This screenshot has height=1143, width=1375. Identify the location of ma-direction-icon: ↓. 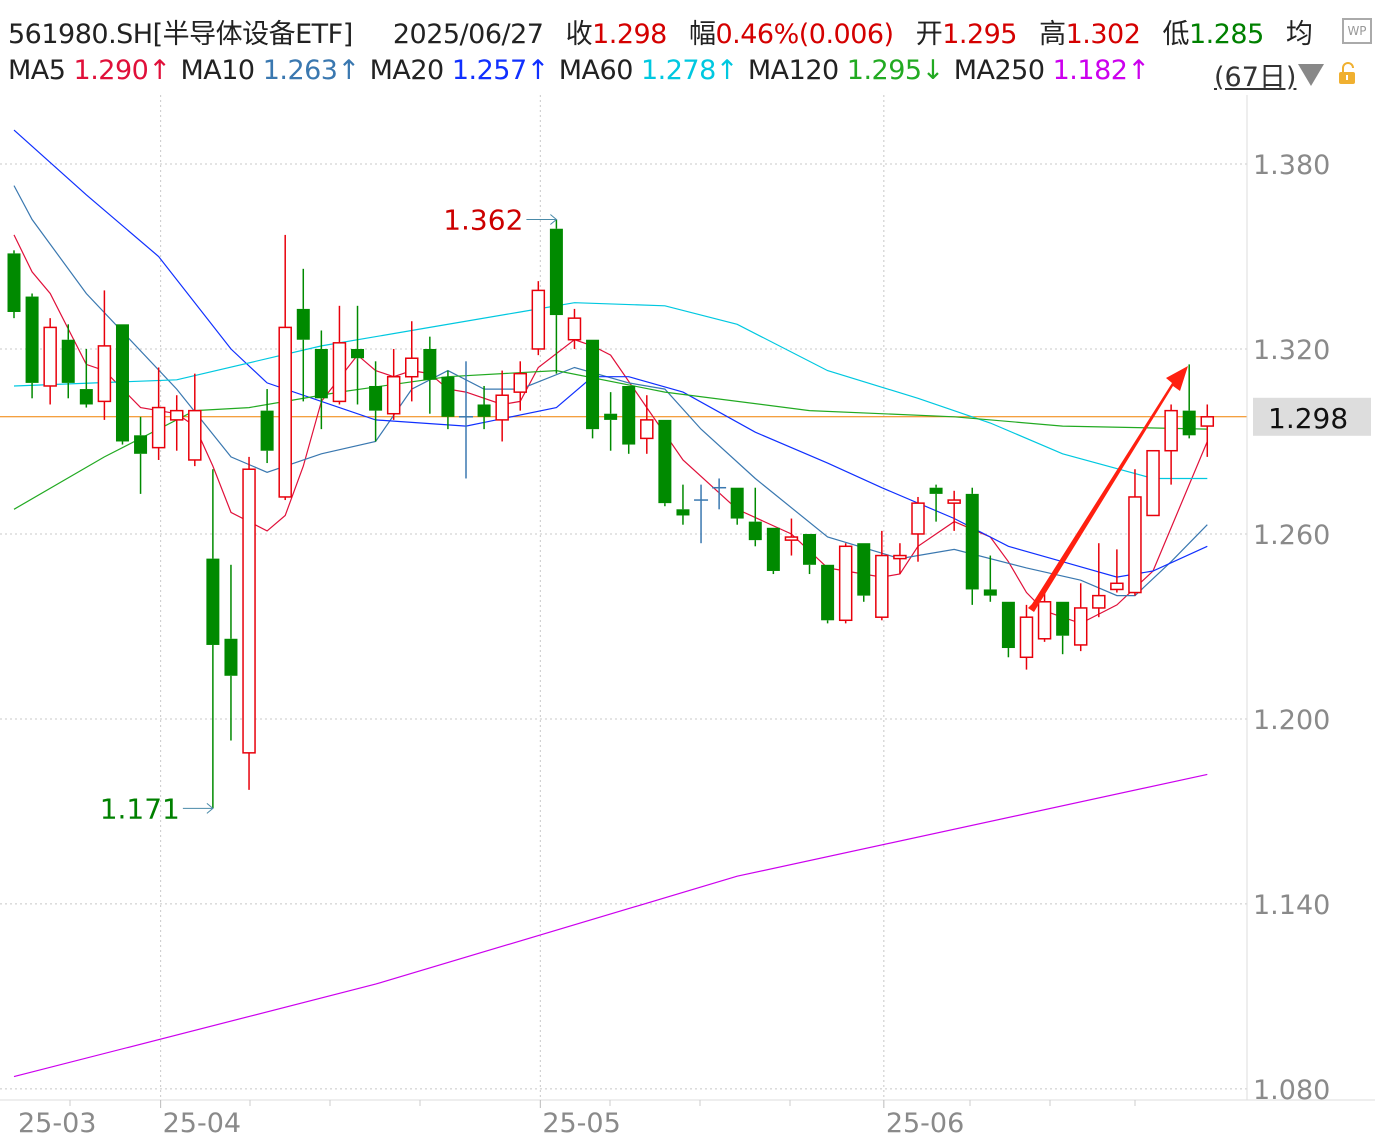
(933, 70).